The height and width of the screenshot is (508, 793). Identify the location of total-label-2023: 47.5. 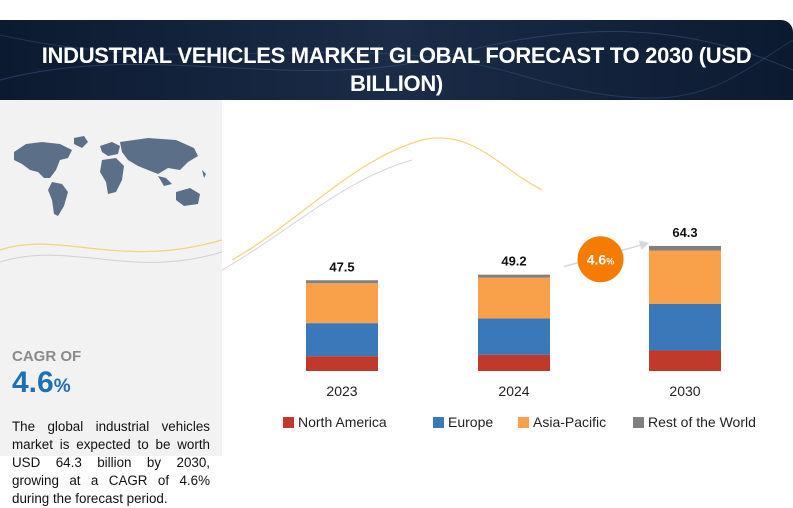
(341, 266).